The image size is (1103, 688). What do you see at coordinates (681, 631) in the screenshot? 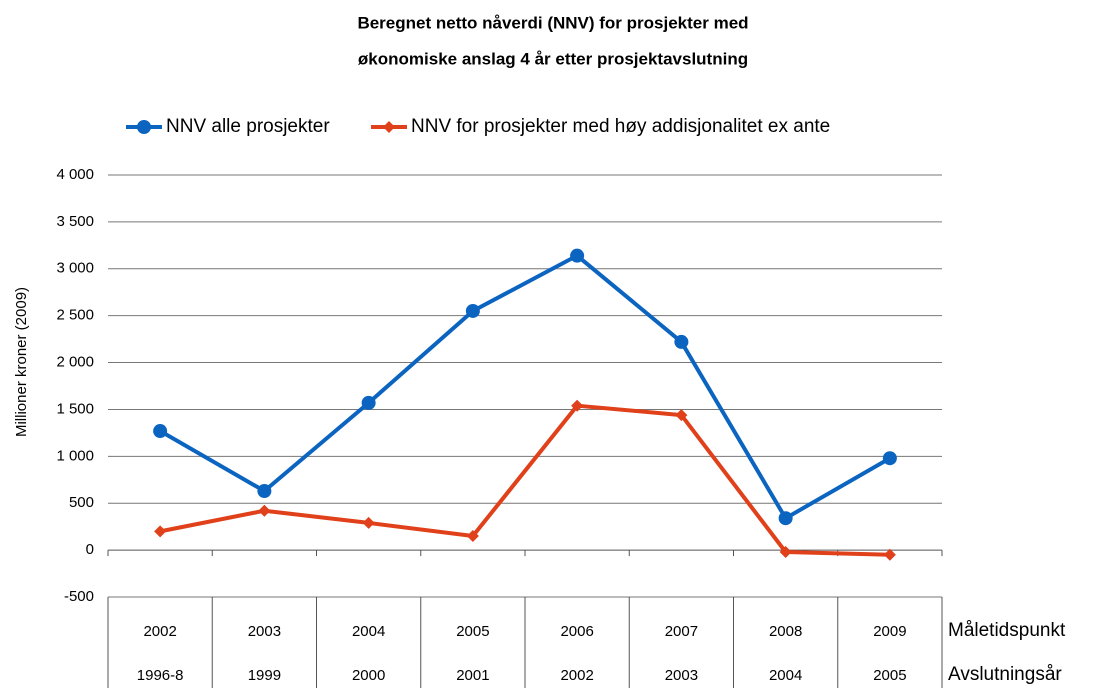
I see `x-tick-label: 2007` at bounding box center [681, 631].